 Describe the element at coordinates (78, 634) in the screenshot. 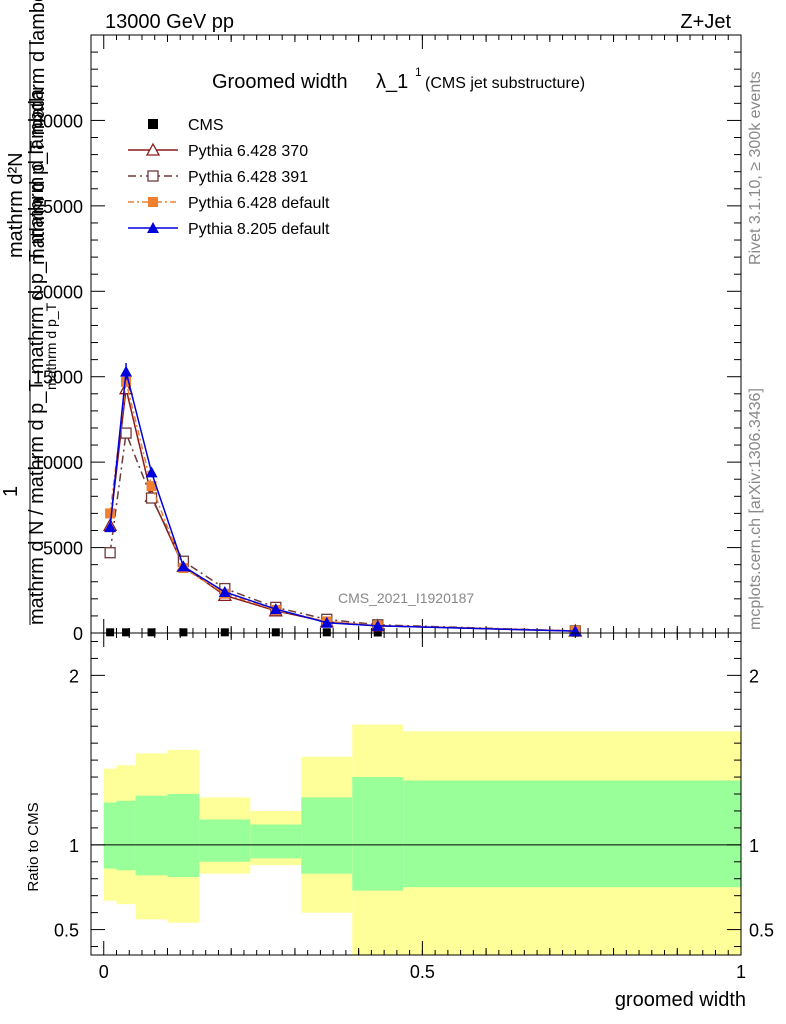

I see `main-ytick-label-0: 0` at that location.